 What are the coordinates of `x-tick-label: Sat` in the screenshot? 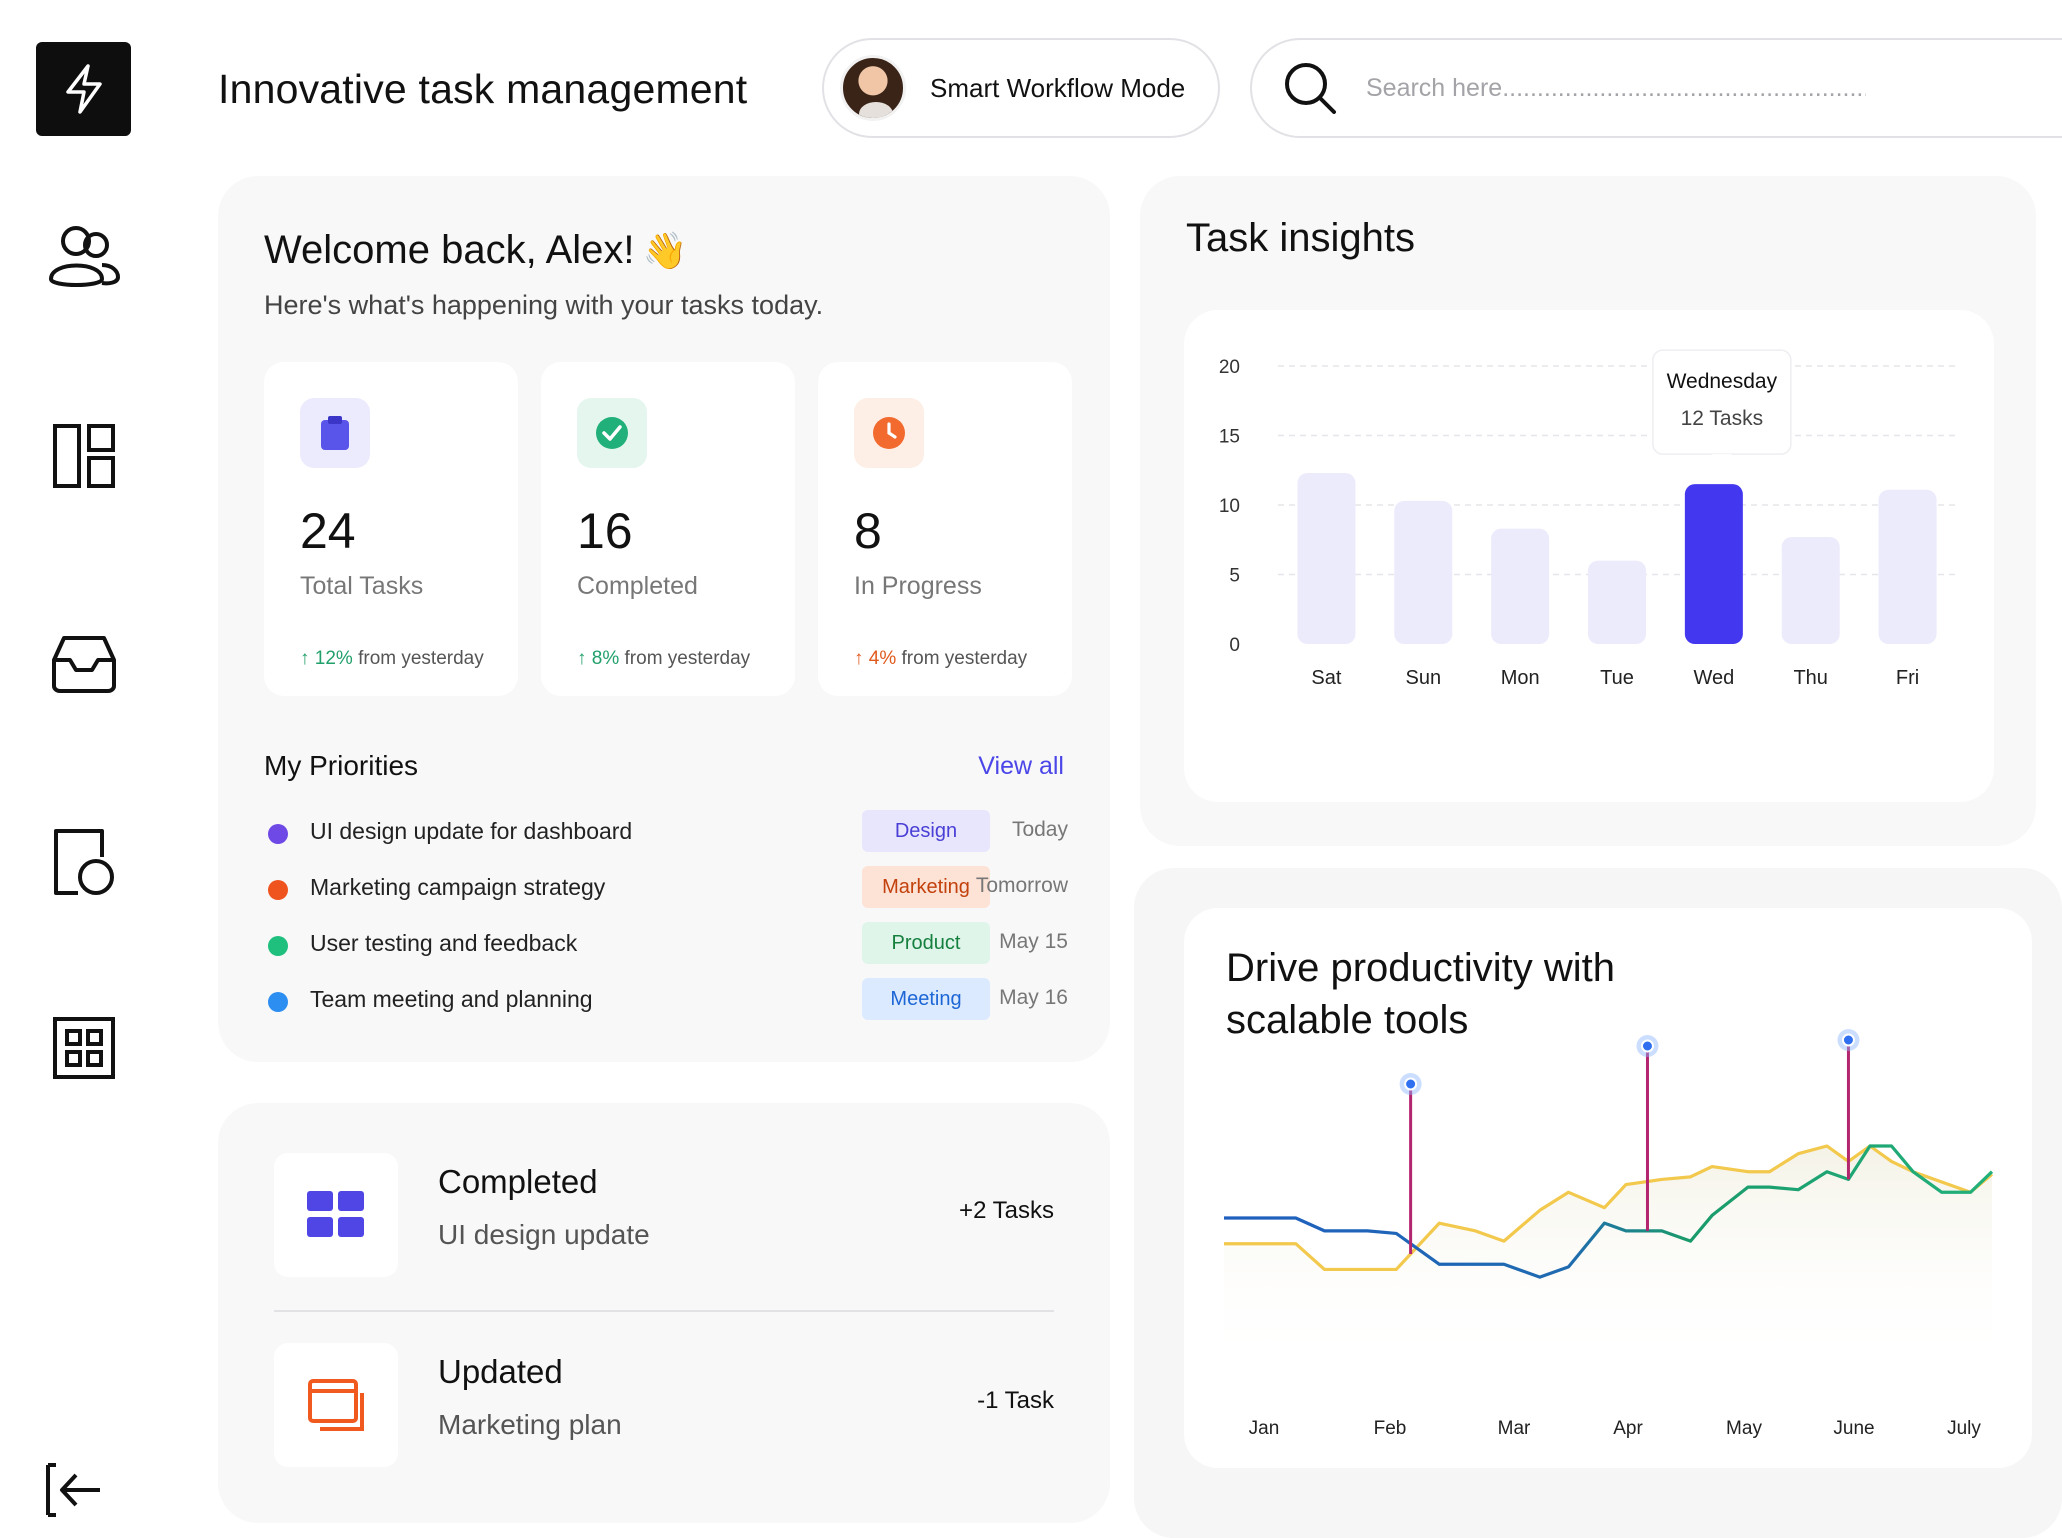 It's located at (1326, 678).